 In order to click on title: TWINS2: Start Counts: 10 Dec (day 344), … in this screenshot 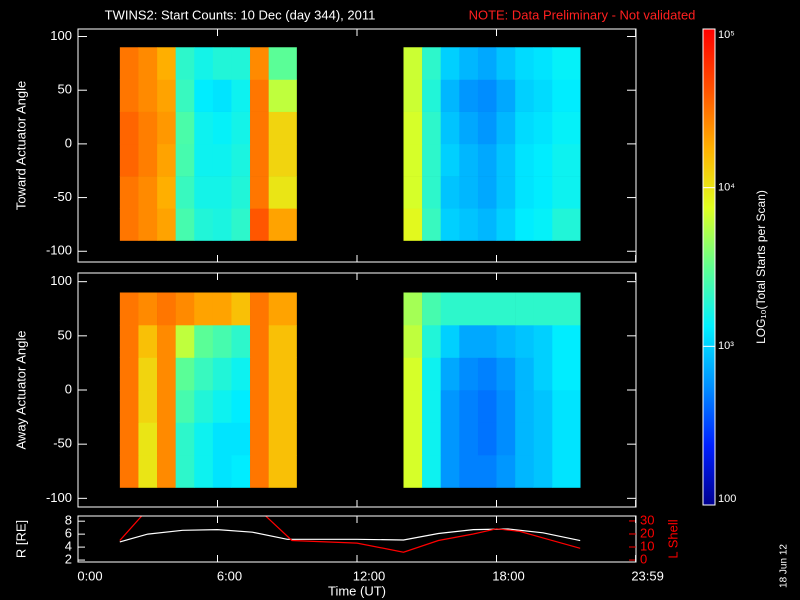, I will do `click(240, 14)`.